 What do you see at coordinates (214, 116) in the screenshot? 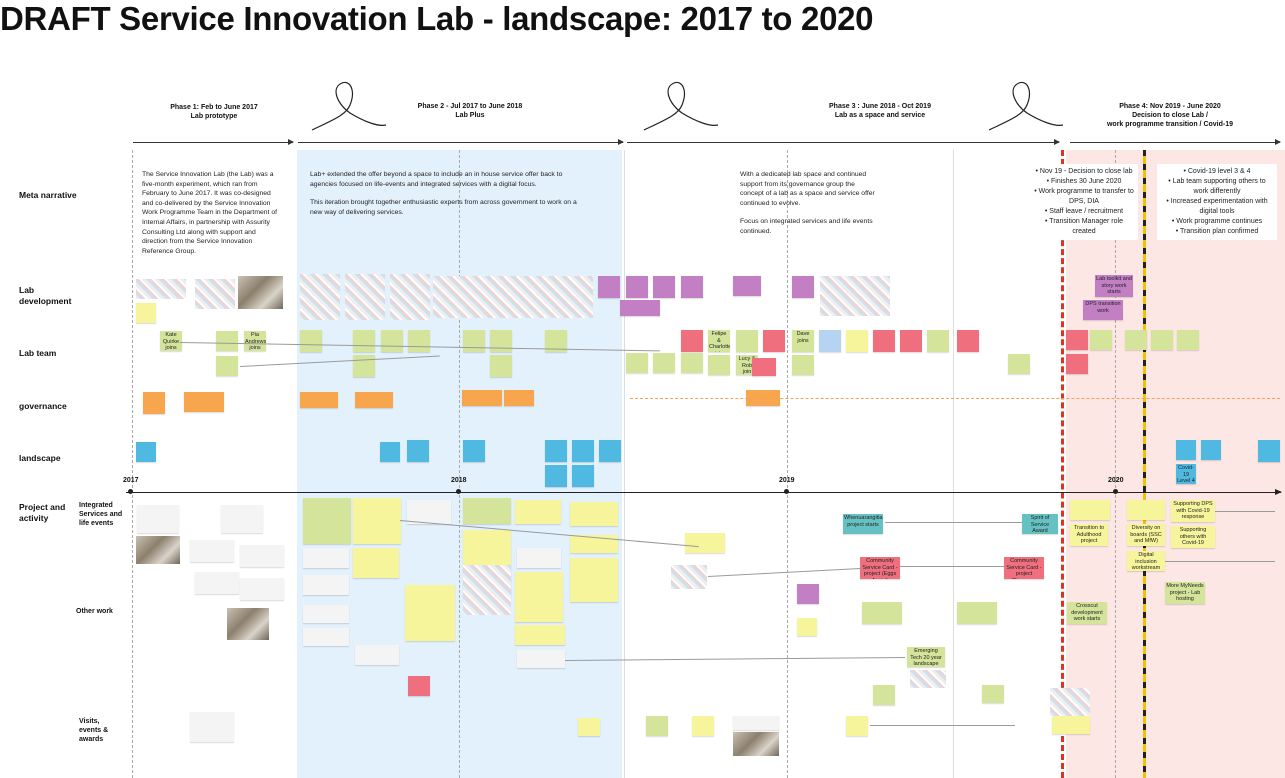
I see `phase-1-sub: Lab prototype` at bounding box center [214, 116].